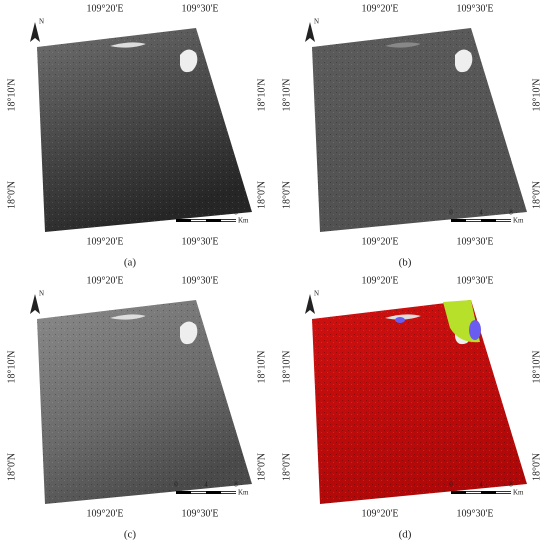  Describe the element at coordinates (405, 535) in the screenshot. I see `panel-caption: (d)` at that location.